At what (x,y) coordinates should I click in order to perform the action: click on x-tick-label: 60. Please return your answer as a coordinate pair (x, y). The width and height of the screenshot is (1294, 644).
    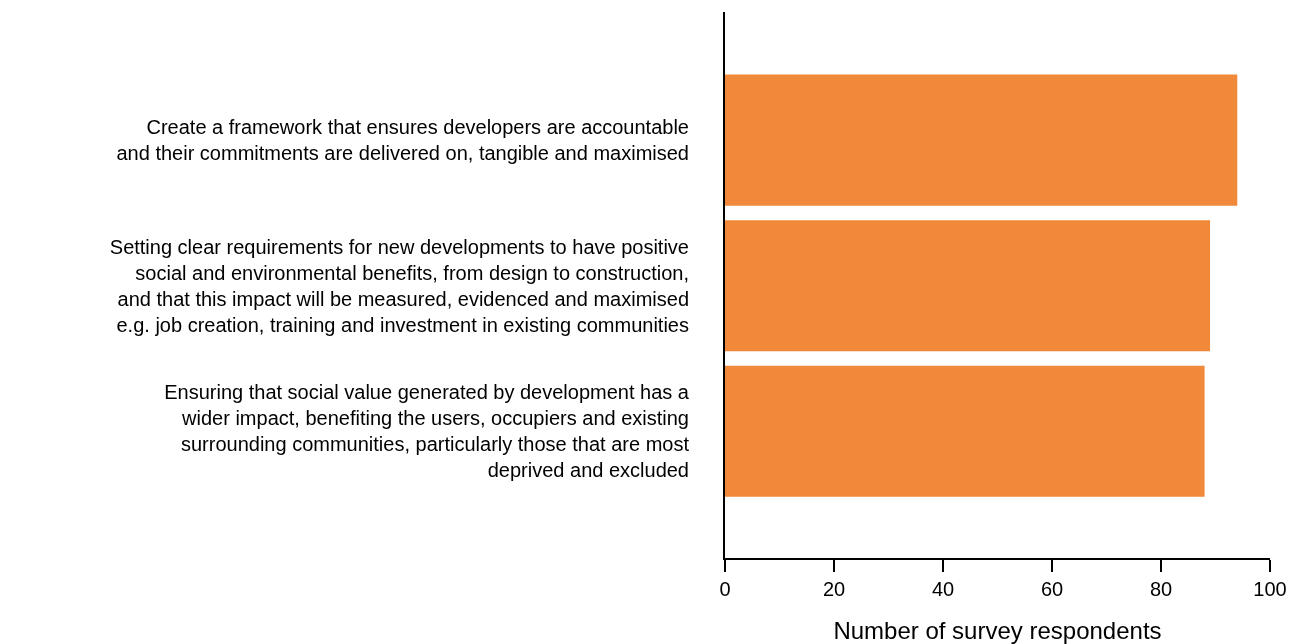
    Looking at the image, I should click on (1052, 589).